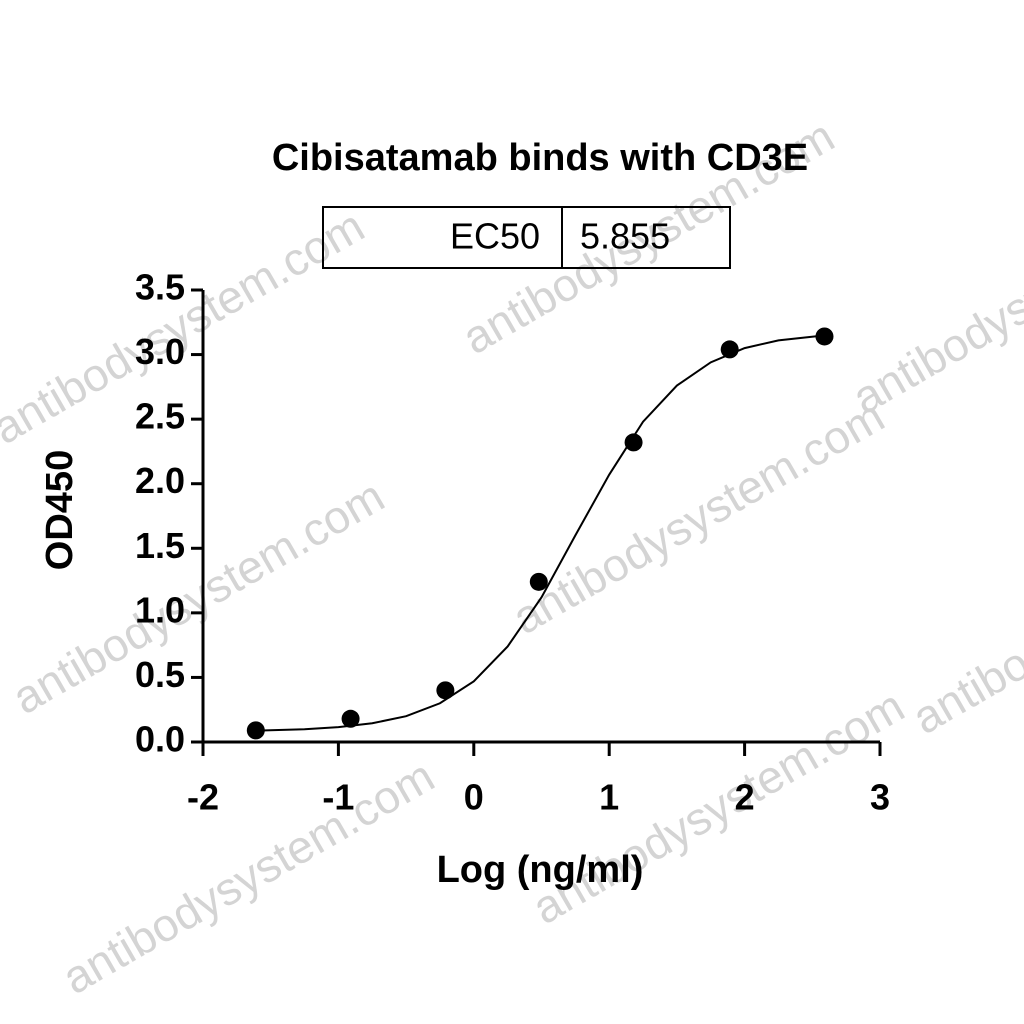 The width and height of the screenshot is (1024, 1024). I want to click on y-tick-label: 0.5, so click(160, 674).